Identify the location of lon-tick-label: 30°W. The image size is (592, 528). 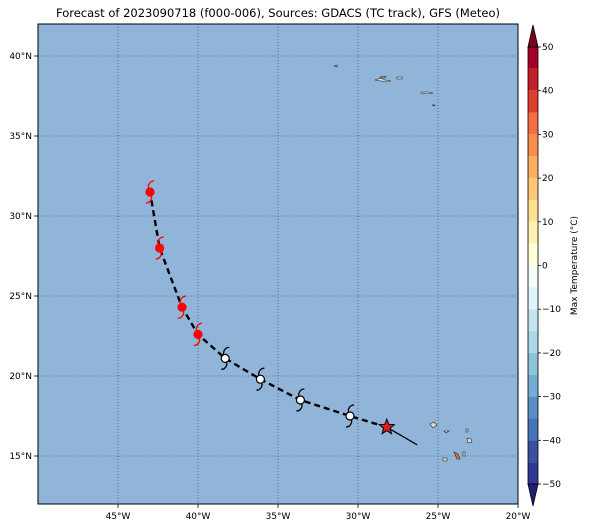
(358, 517).